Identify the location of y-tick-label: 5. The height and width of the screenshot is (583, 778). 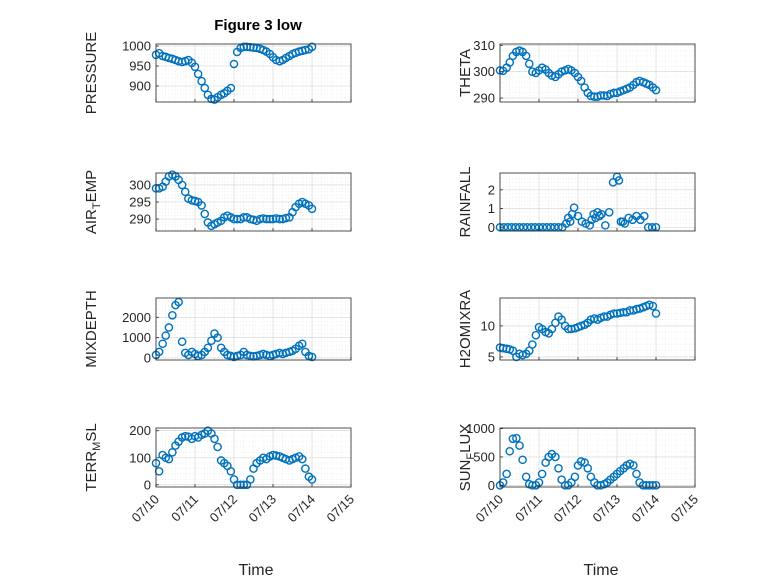
(491, 356).